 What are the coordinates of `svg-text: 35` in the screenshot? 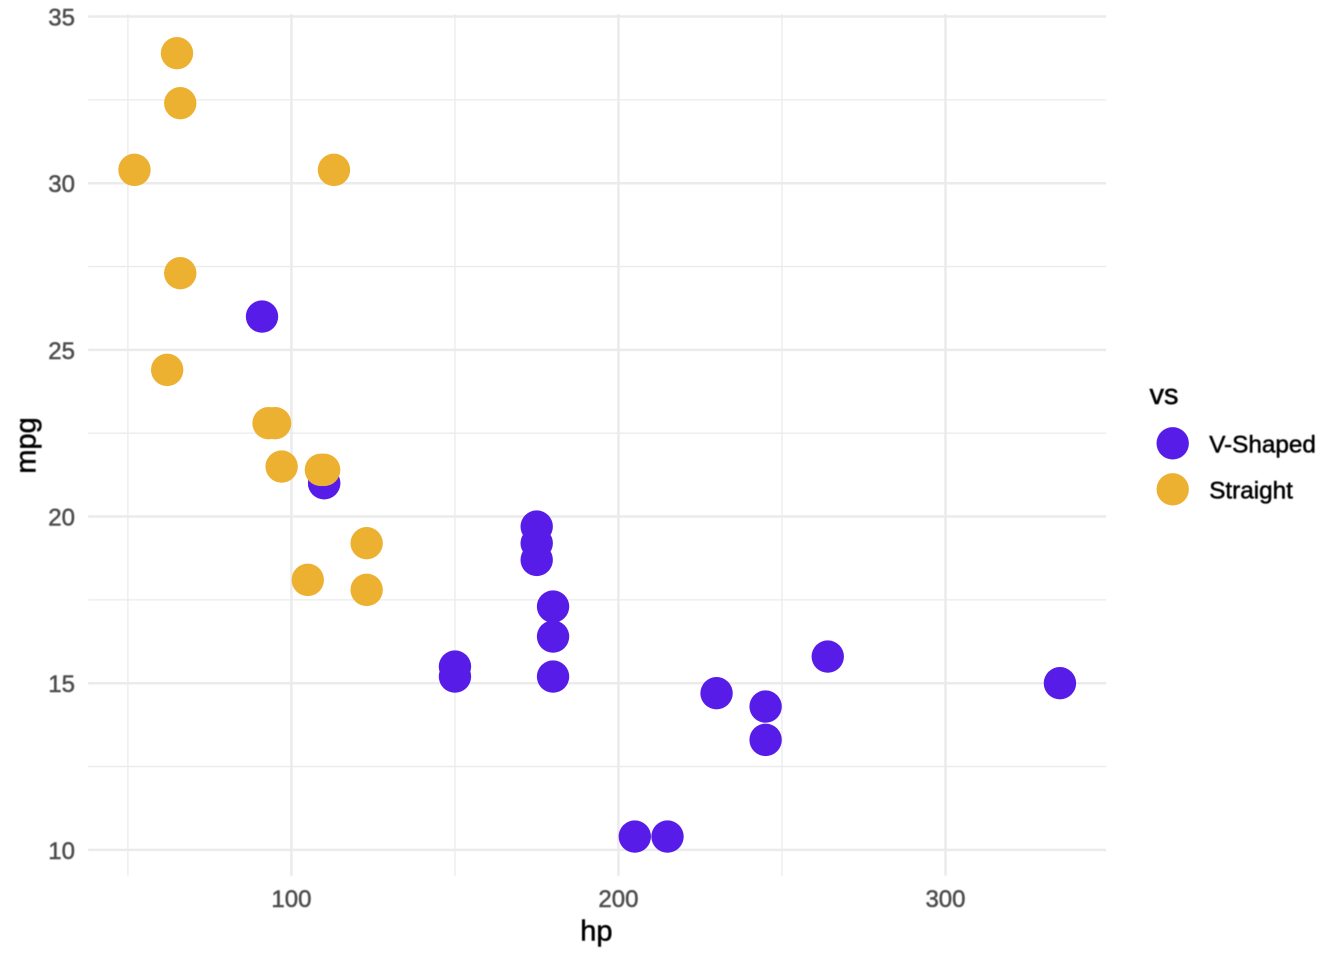 It's located at (61, 18).